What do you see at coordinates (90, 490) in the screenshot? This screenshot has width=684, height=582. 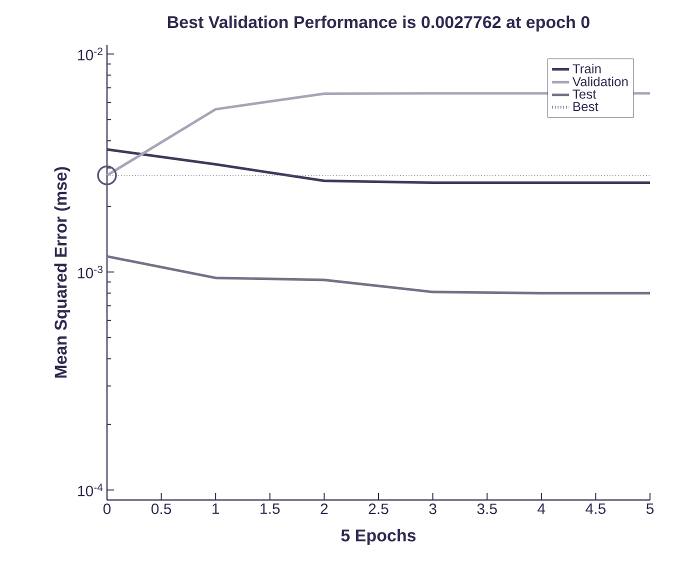 I see `y-tick-label: 10$^{-4}$` at bounding box center [90, 490].